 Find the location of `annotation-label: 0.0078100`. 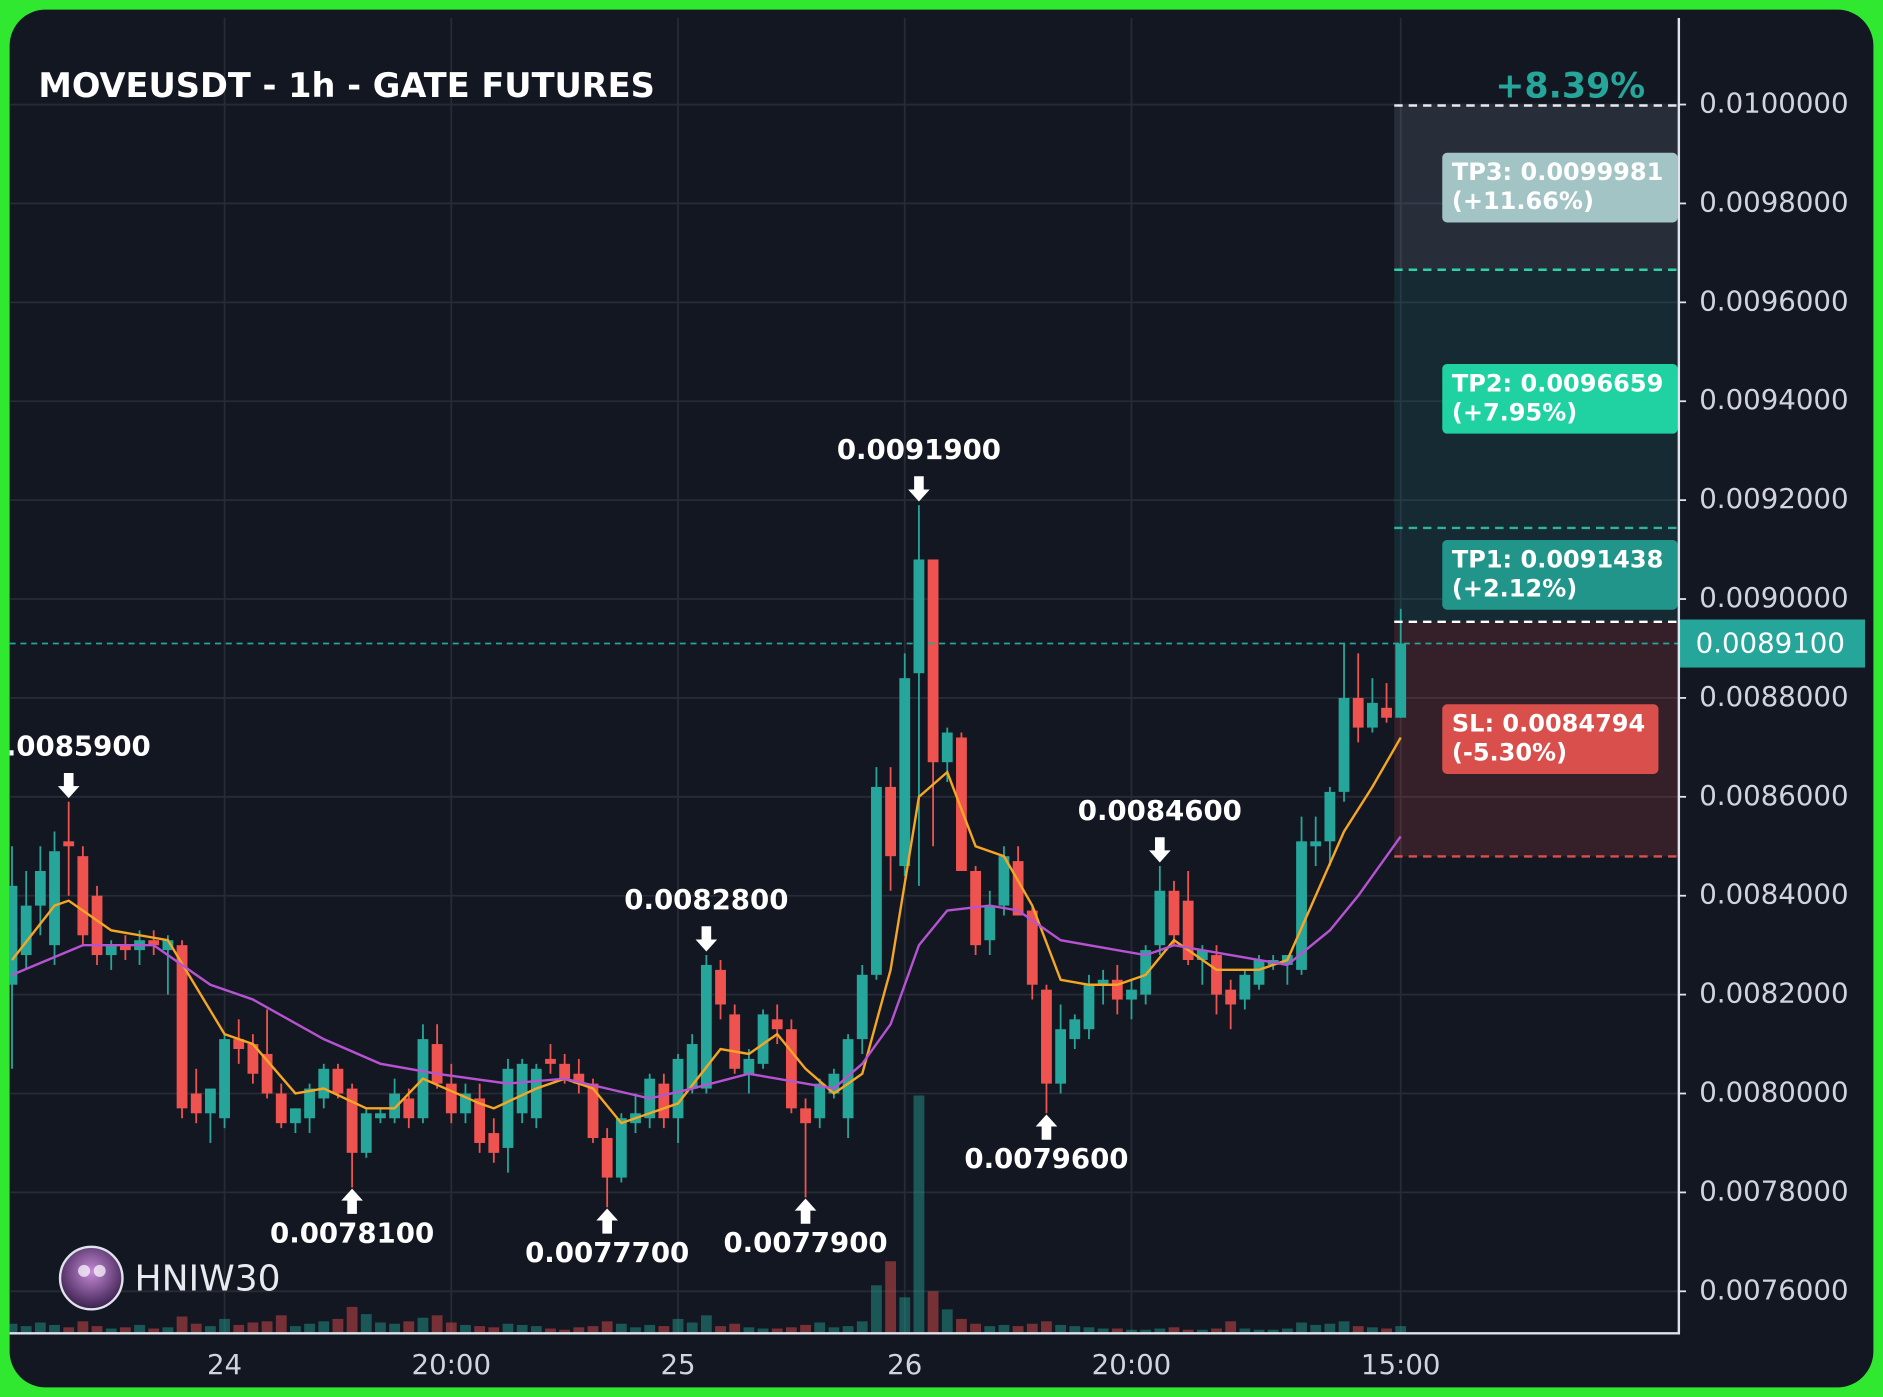

annotation-label: 0.0078100 is located at coordinates (352, 1232).